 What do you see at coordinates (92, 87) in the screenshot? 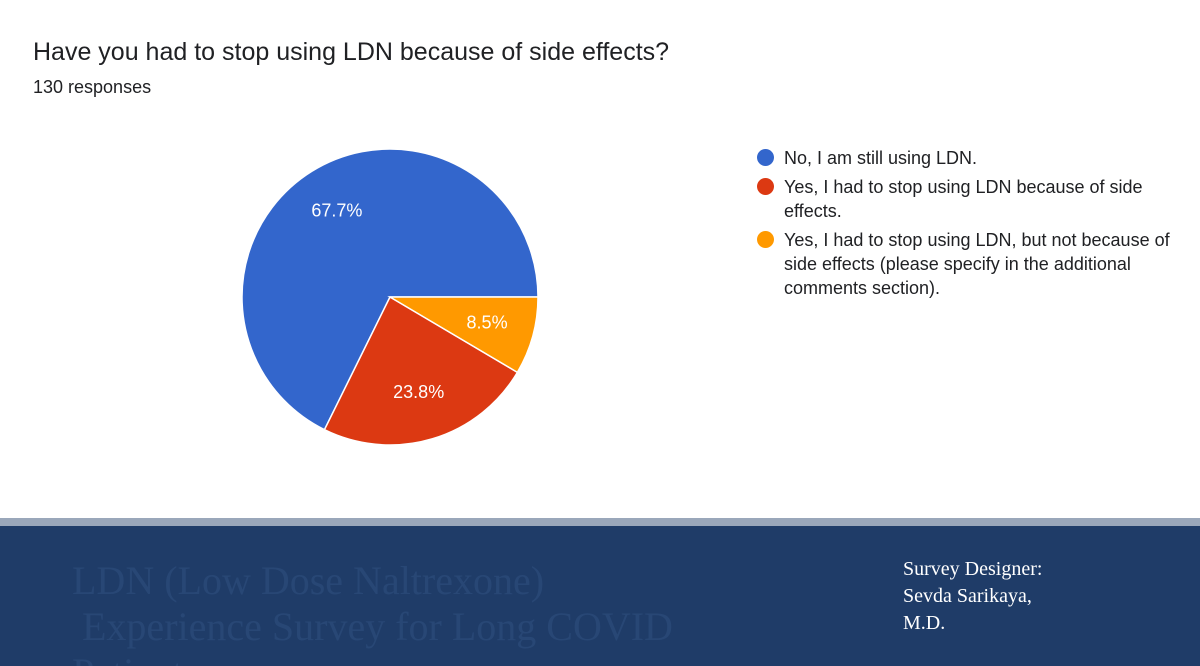
I see `response-count: 130 responses` at bounding box center [92, 87].